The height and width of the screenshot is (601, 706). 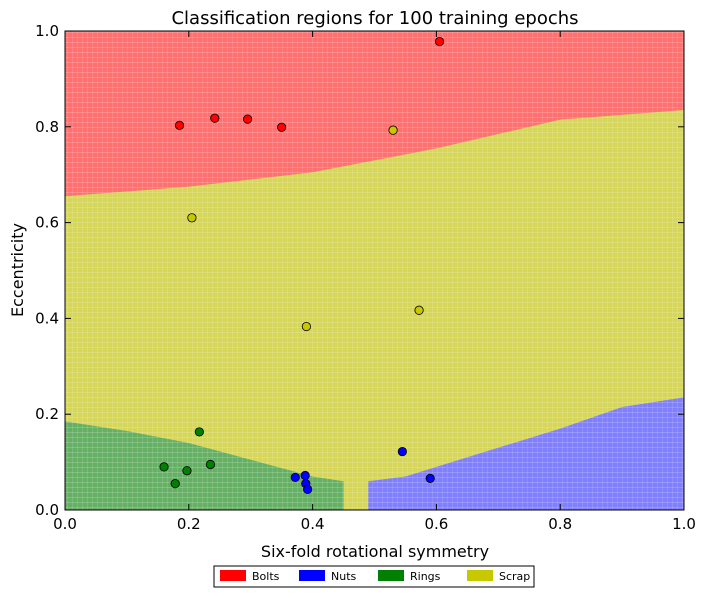 I want to click on x-tick-label: 1.0, so click(x=684, y=524).